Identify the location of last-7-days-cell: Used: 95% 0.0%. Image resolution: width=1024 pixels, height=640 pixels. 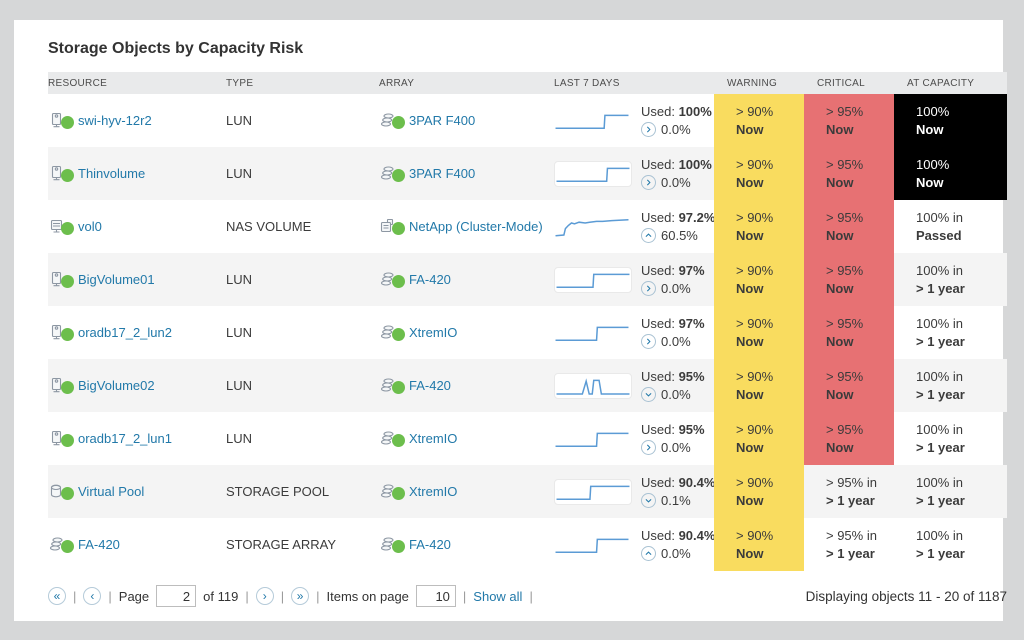
(634, 385).